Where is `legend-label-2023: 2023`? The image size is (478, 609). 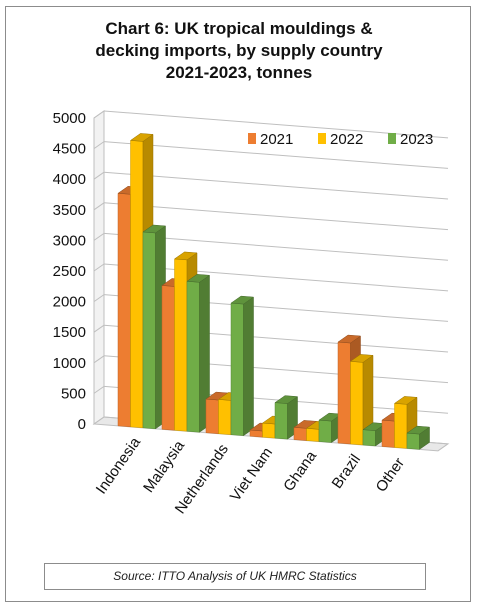
legend-label-2023: 2023 is located at coordinates (416, 139).